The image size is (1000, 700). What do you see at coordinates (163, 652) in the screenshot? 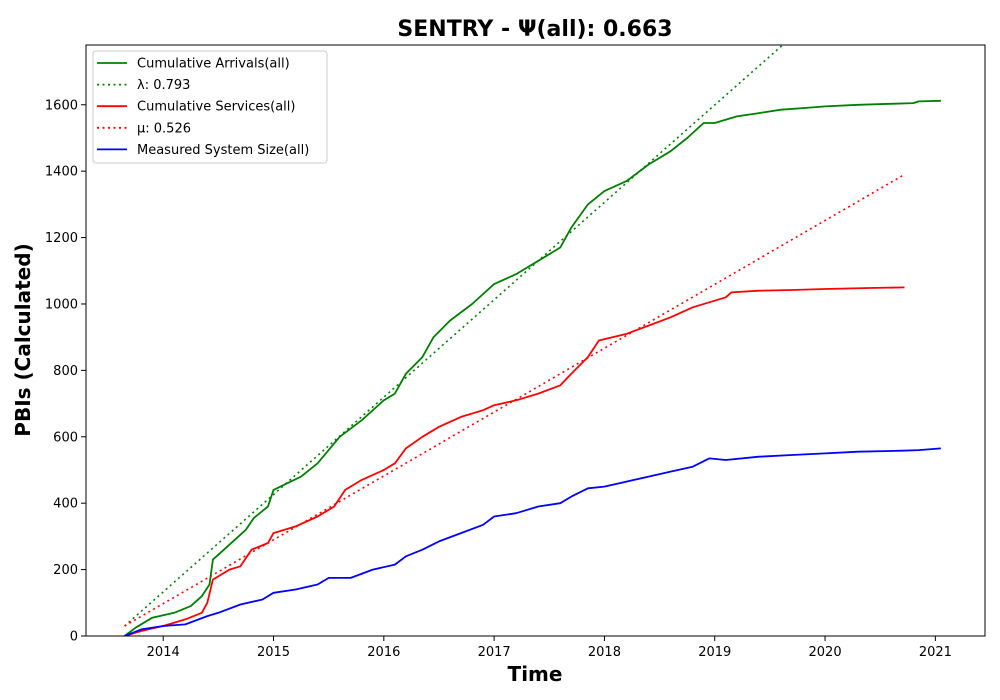
I see `x-tick-label: 2014` at bounding box center [163, 652].